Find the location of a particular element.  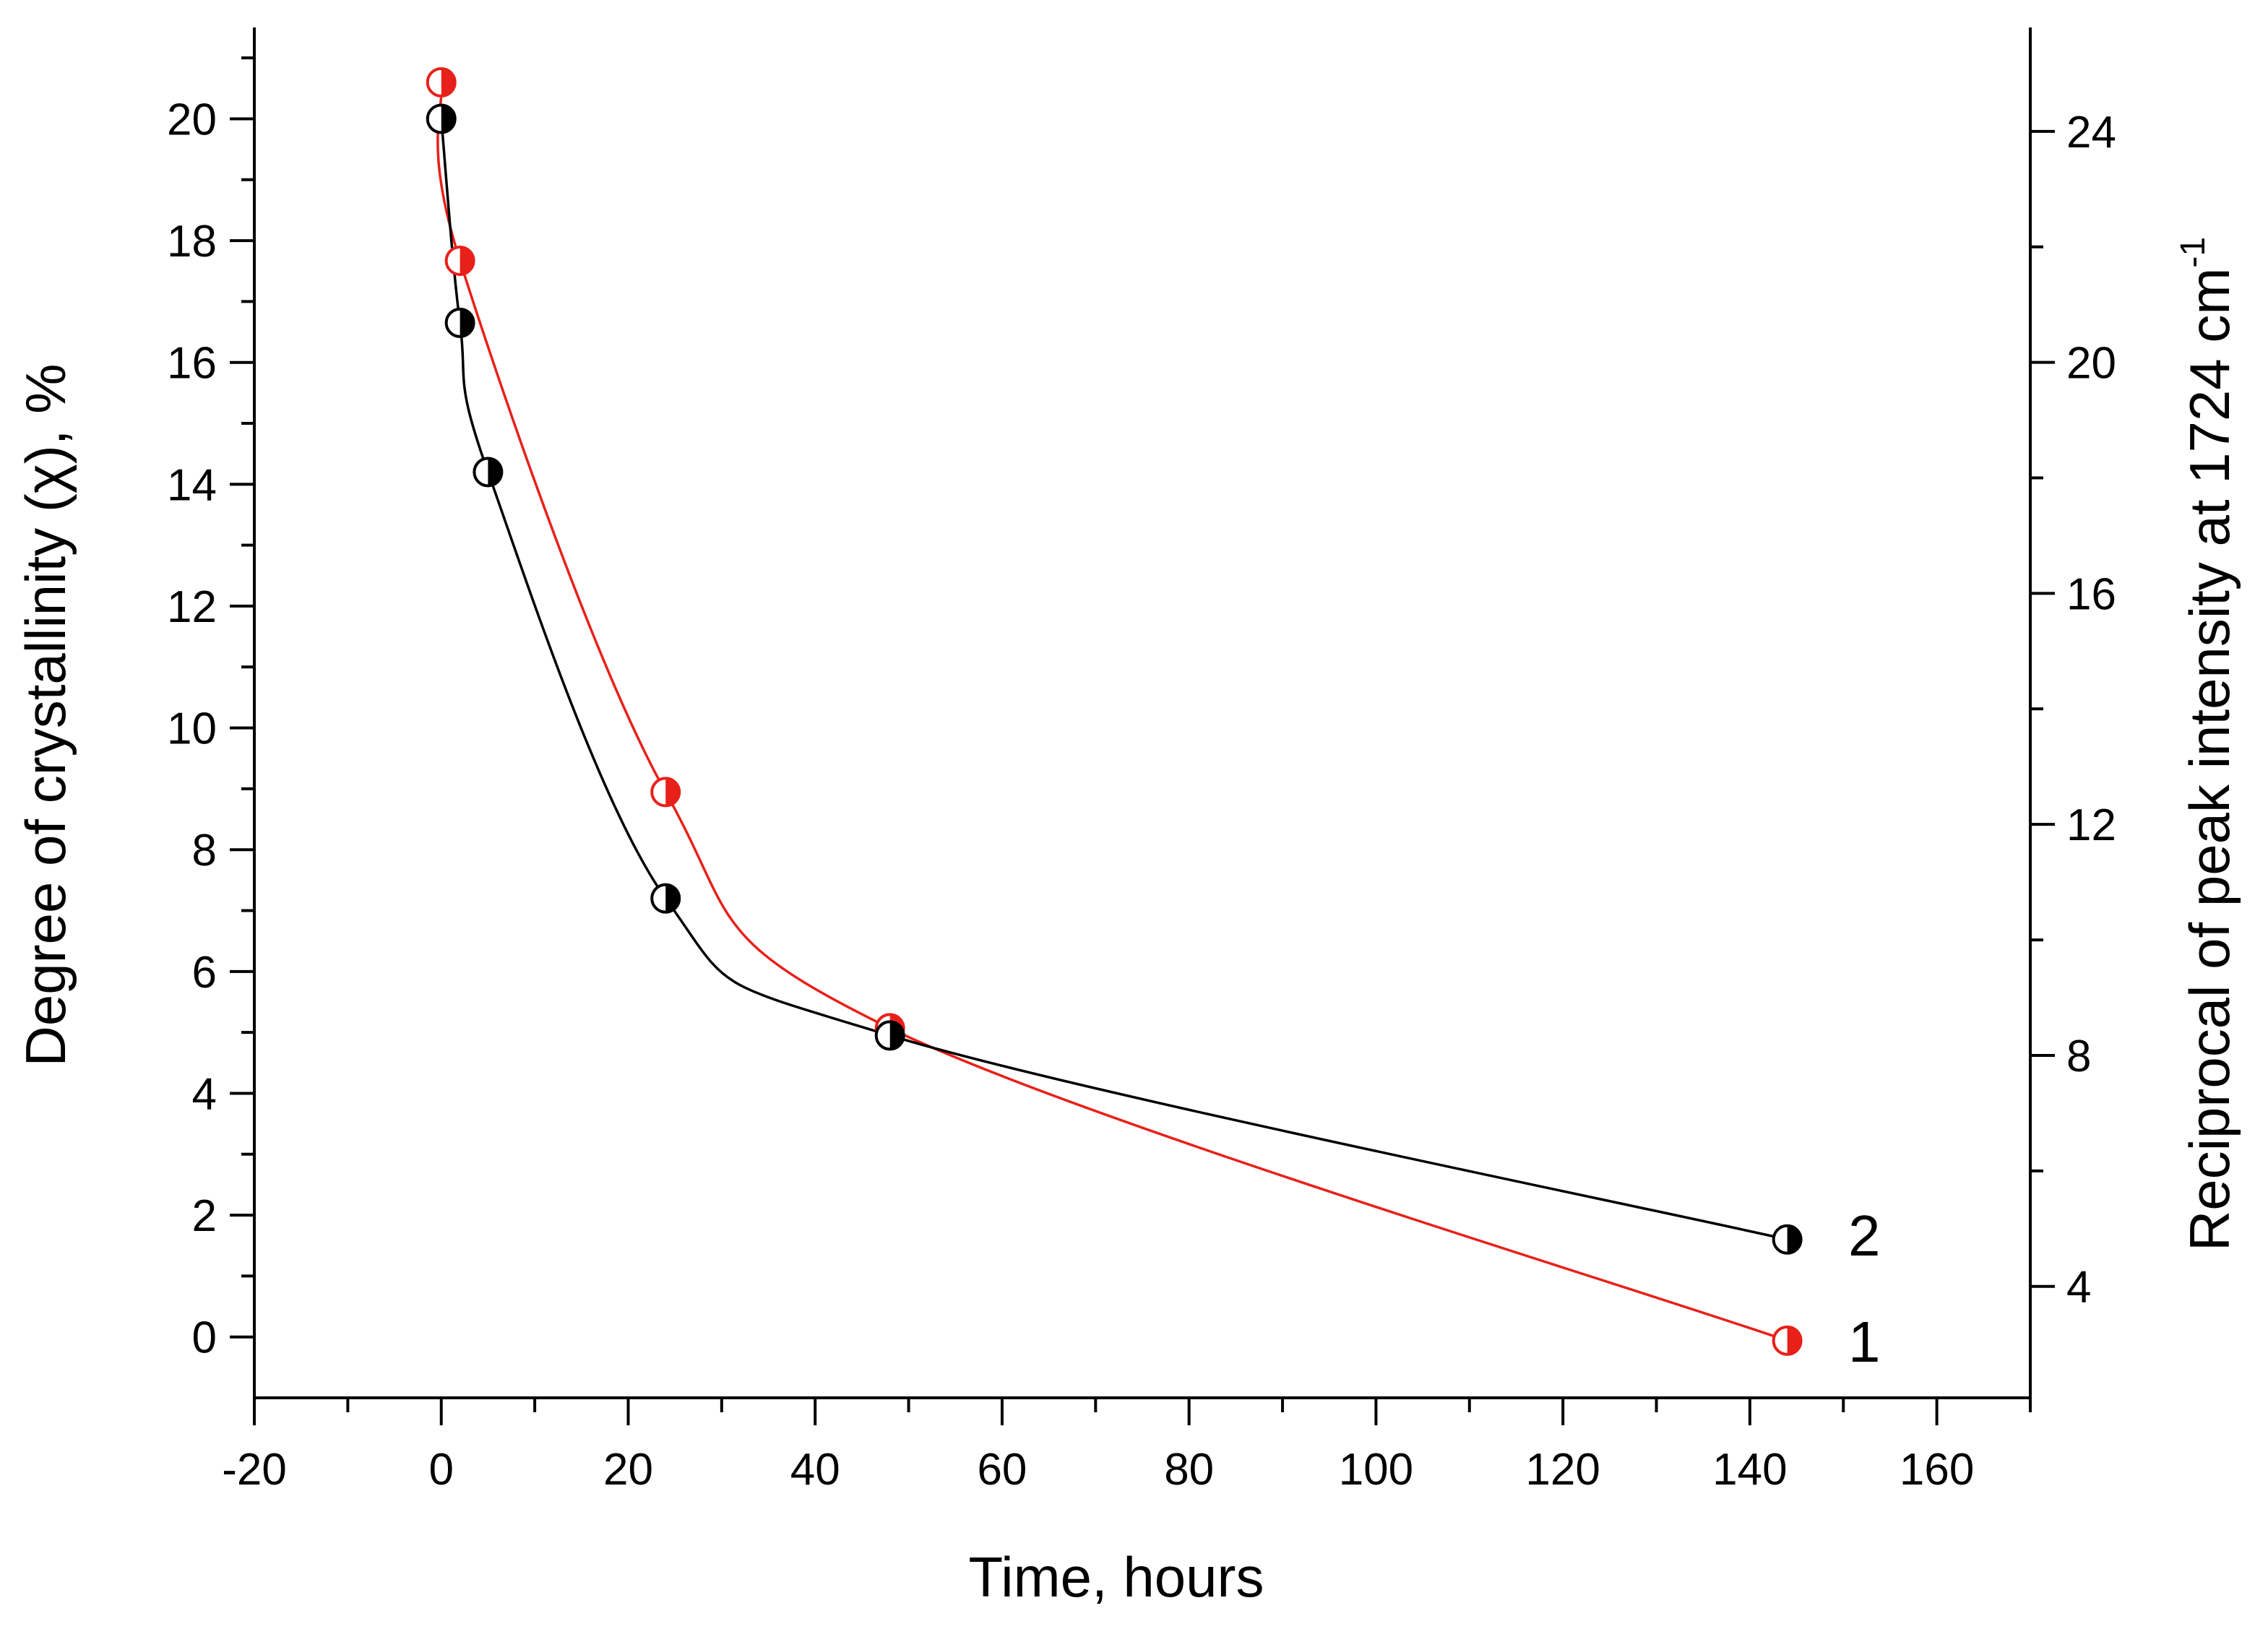

y-tick-label: 14 is located at coordinates (192, 485).